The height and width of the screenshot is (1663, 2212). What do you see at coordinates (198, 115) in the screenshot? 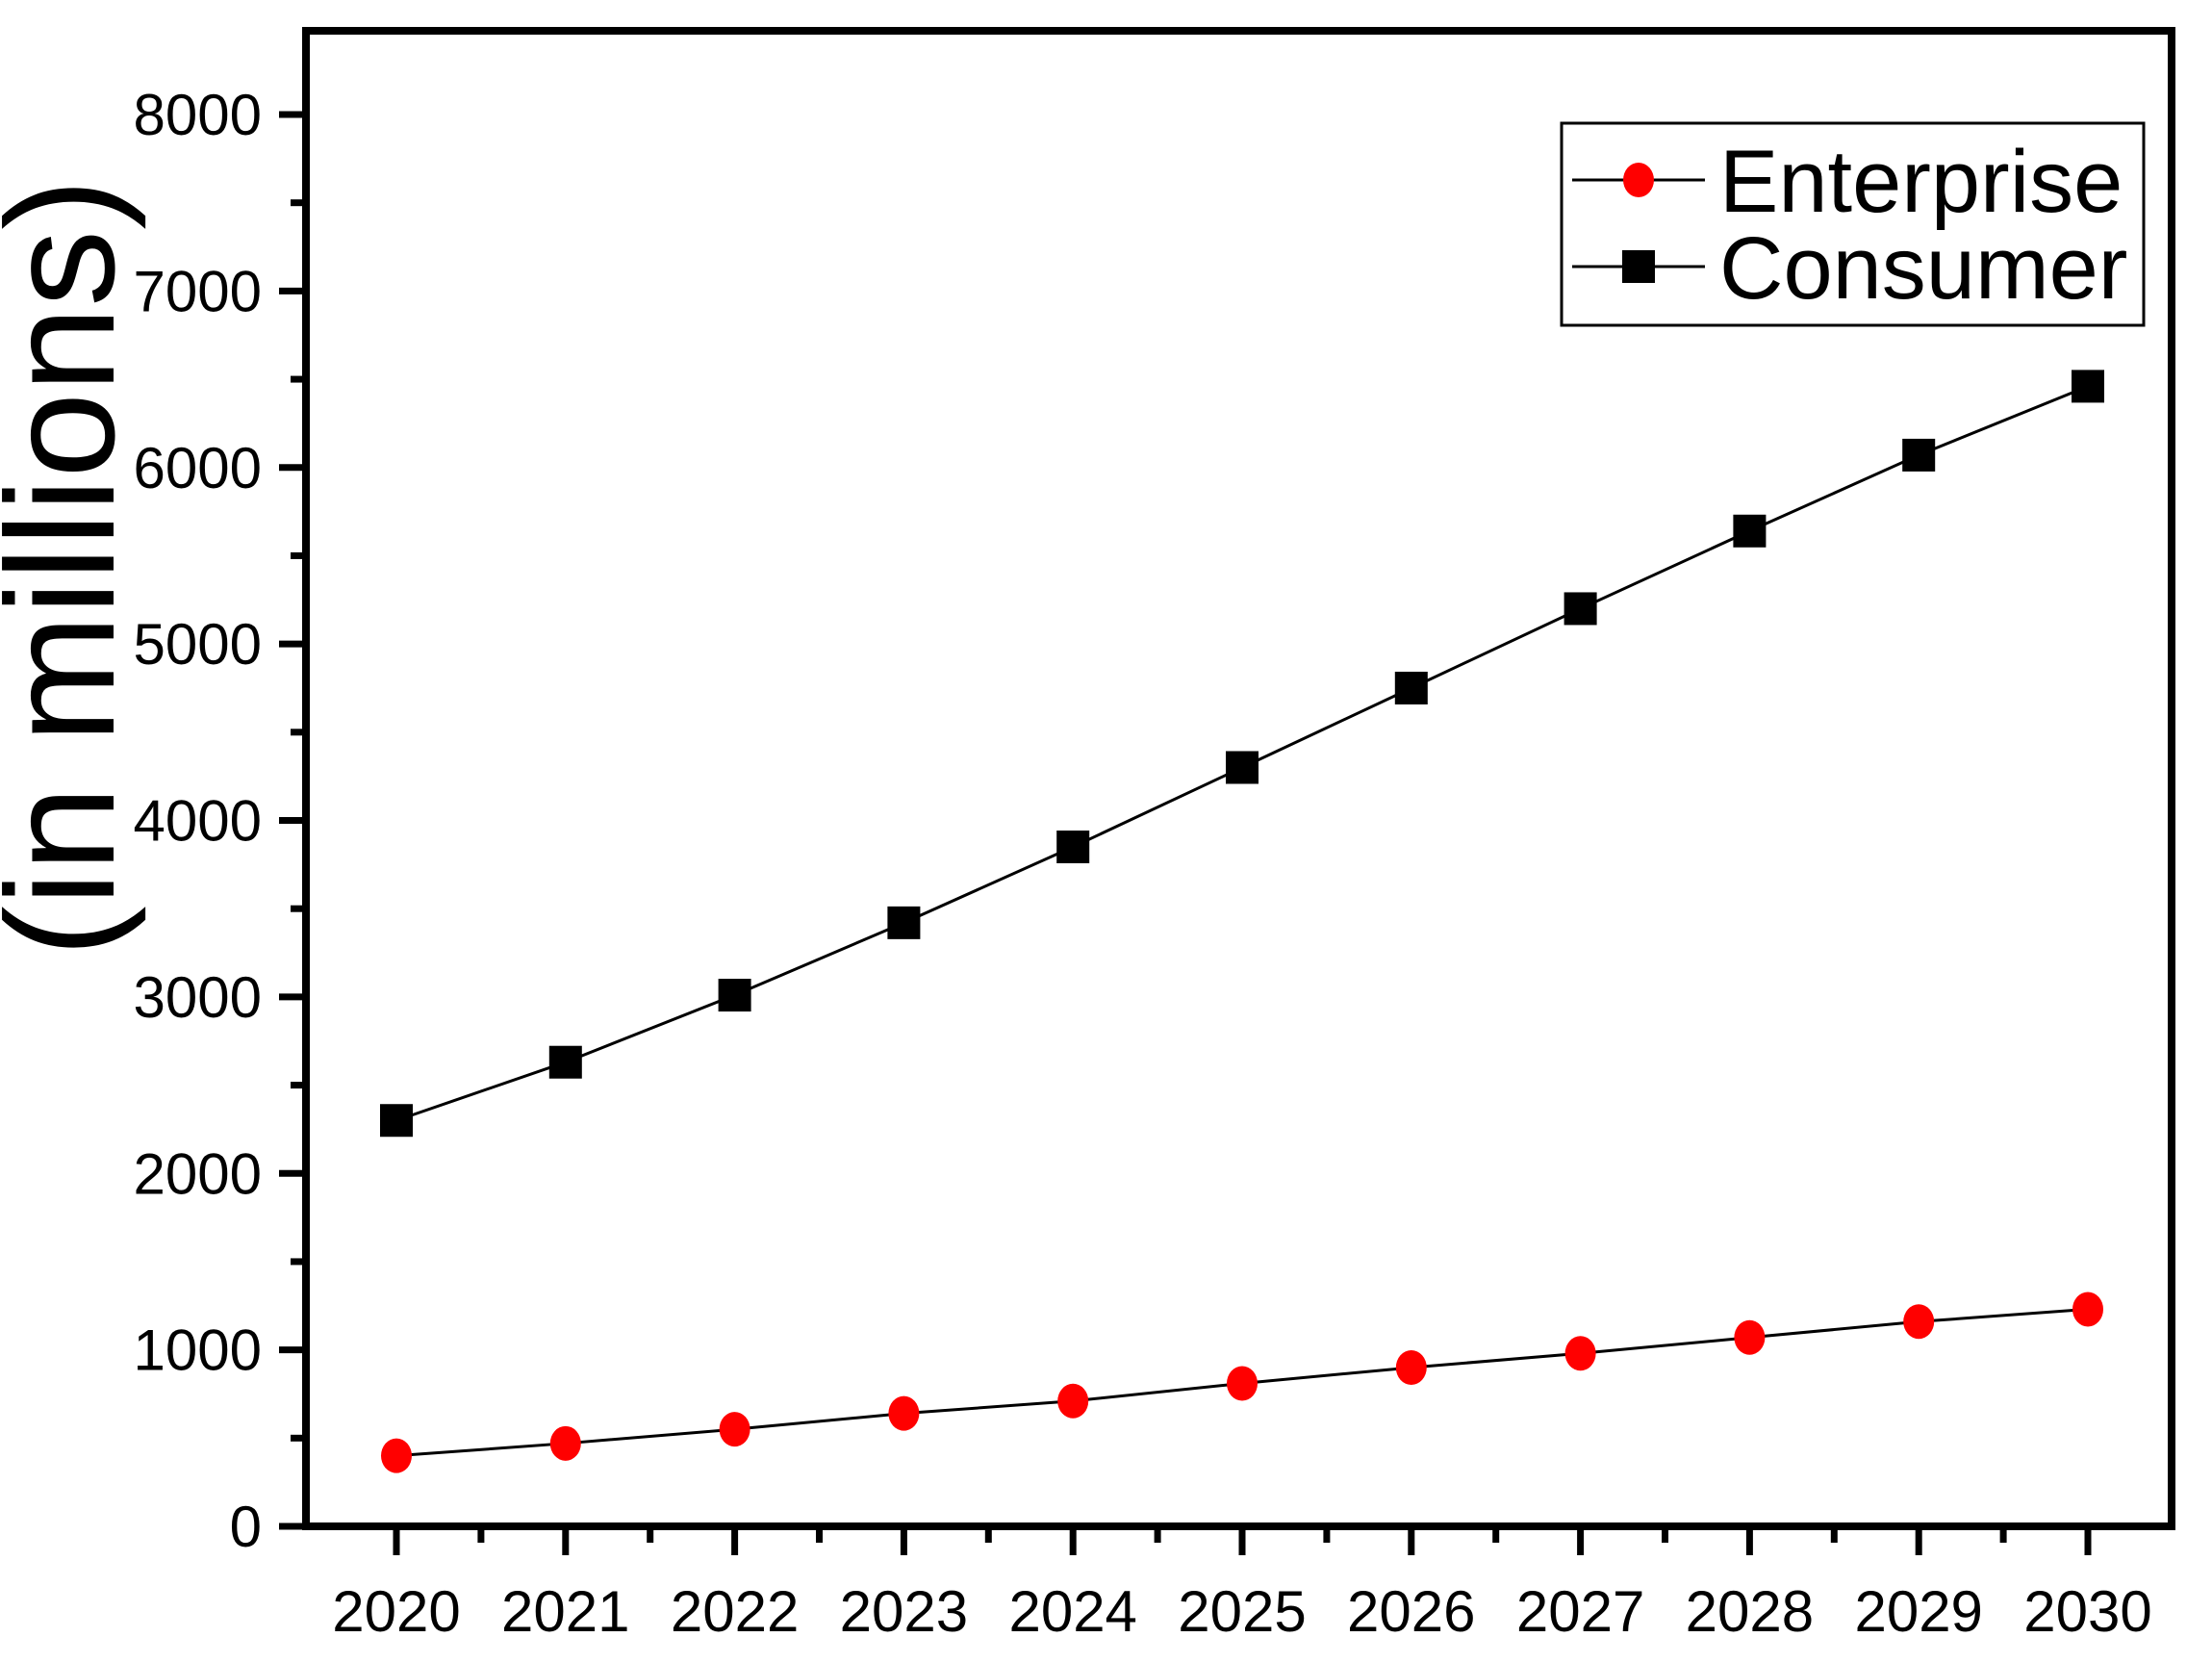
I see `y-axis-tick-label: 8000` at bounding box center [198, 115].